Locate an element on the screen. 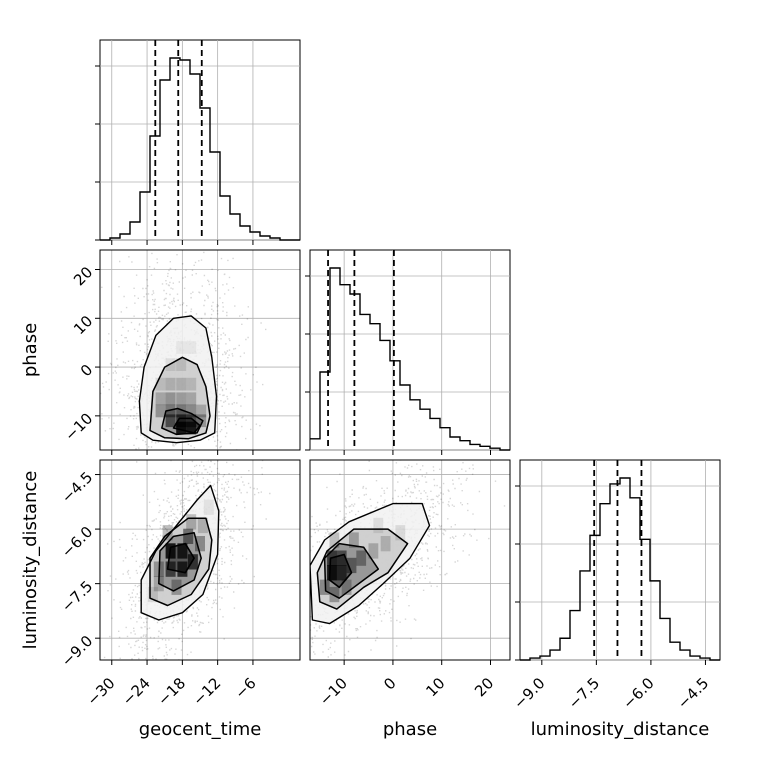 The image size is (760, 765). y-tick-label-luminosity_distance: −7.5 is located at coordinates (77, 596).